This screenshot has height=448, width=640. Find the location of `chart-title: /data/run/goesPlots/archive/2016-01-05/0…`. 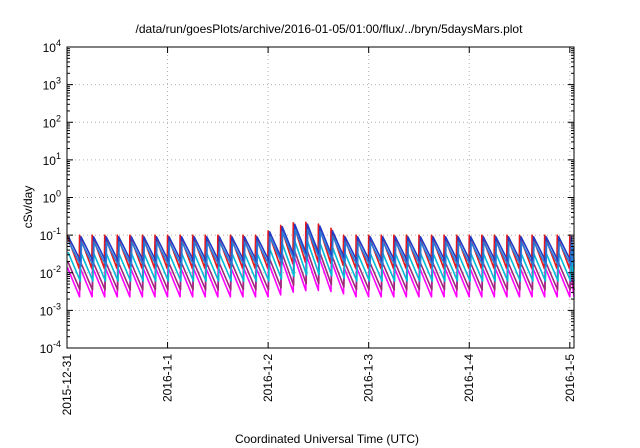

chart-title: /data/run/goesPlots/archive/2016-01-05/0… is located at coordinates (330, 29).